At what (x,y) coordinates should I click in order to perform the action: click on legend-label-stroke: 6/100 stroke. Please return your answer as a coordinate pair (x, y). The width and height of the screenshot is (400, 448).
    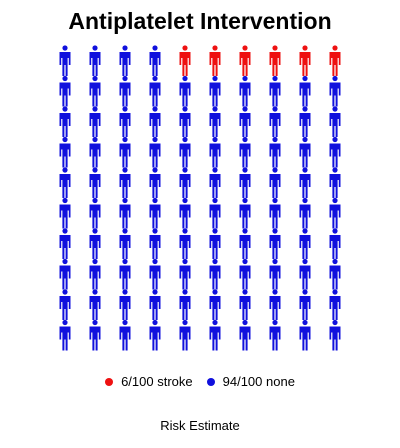
    Looking at the image, I should click on (157, 381).